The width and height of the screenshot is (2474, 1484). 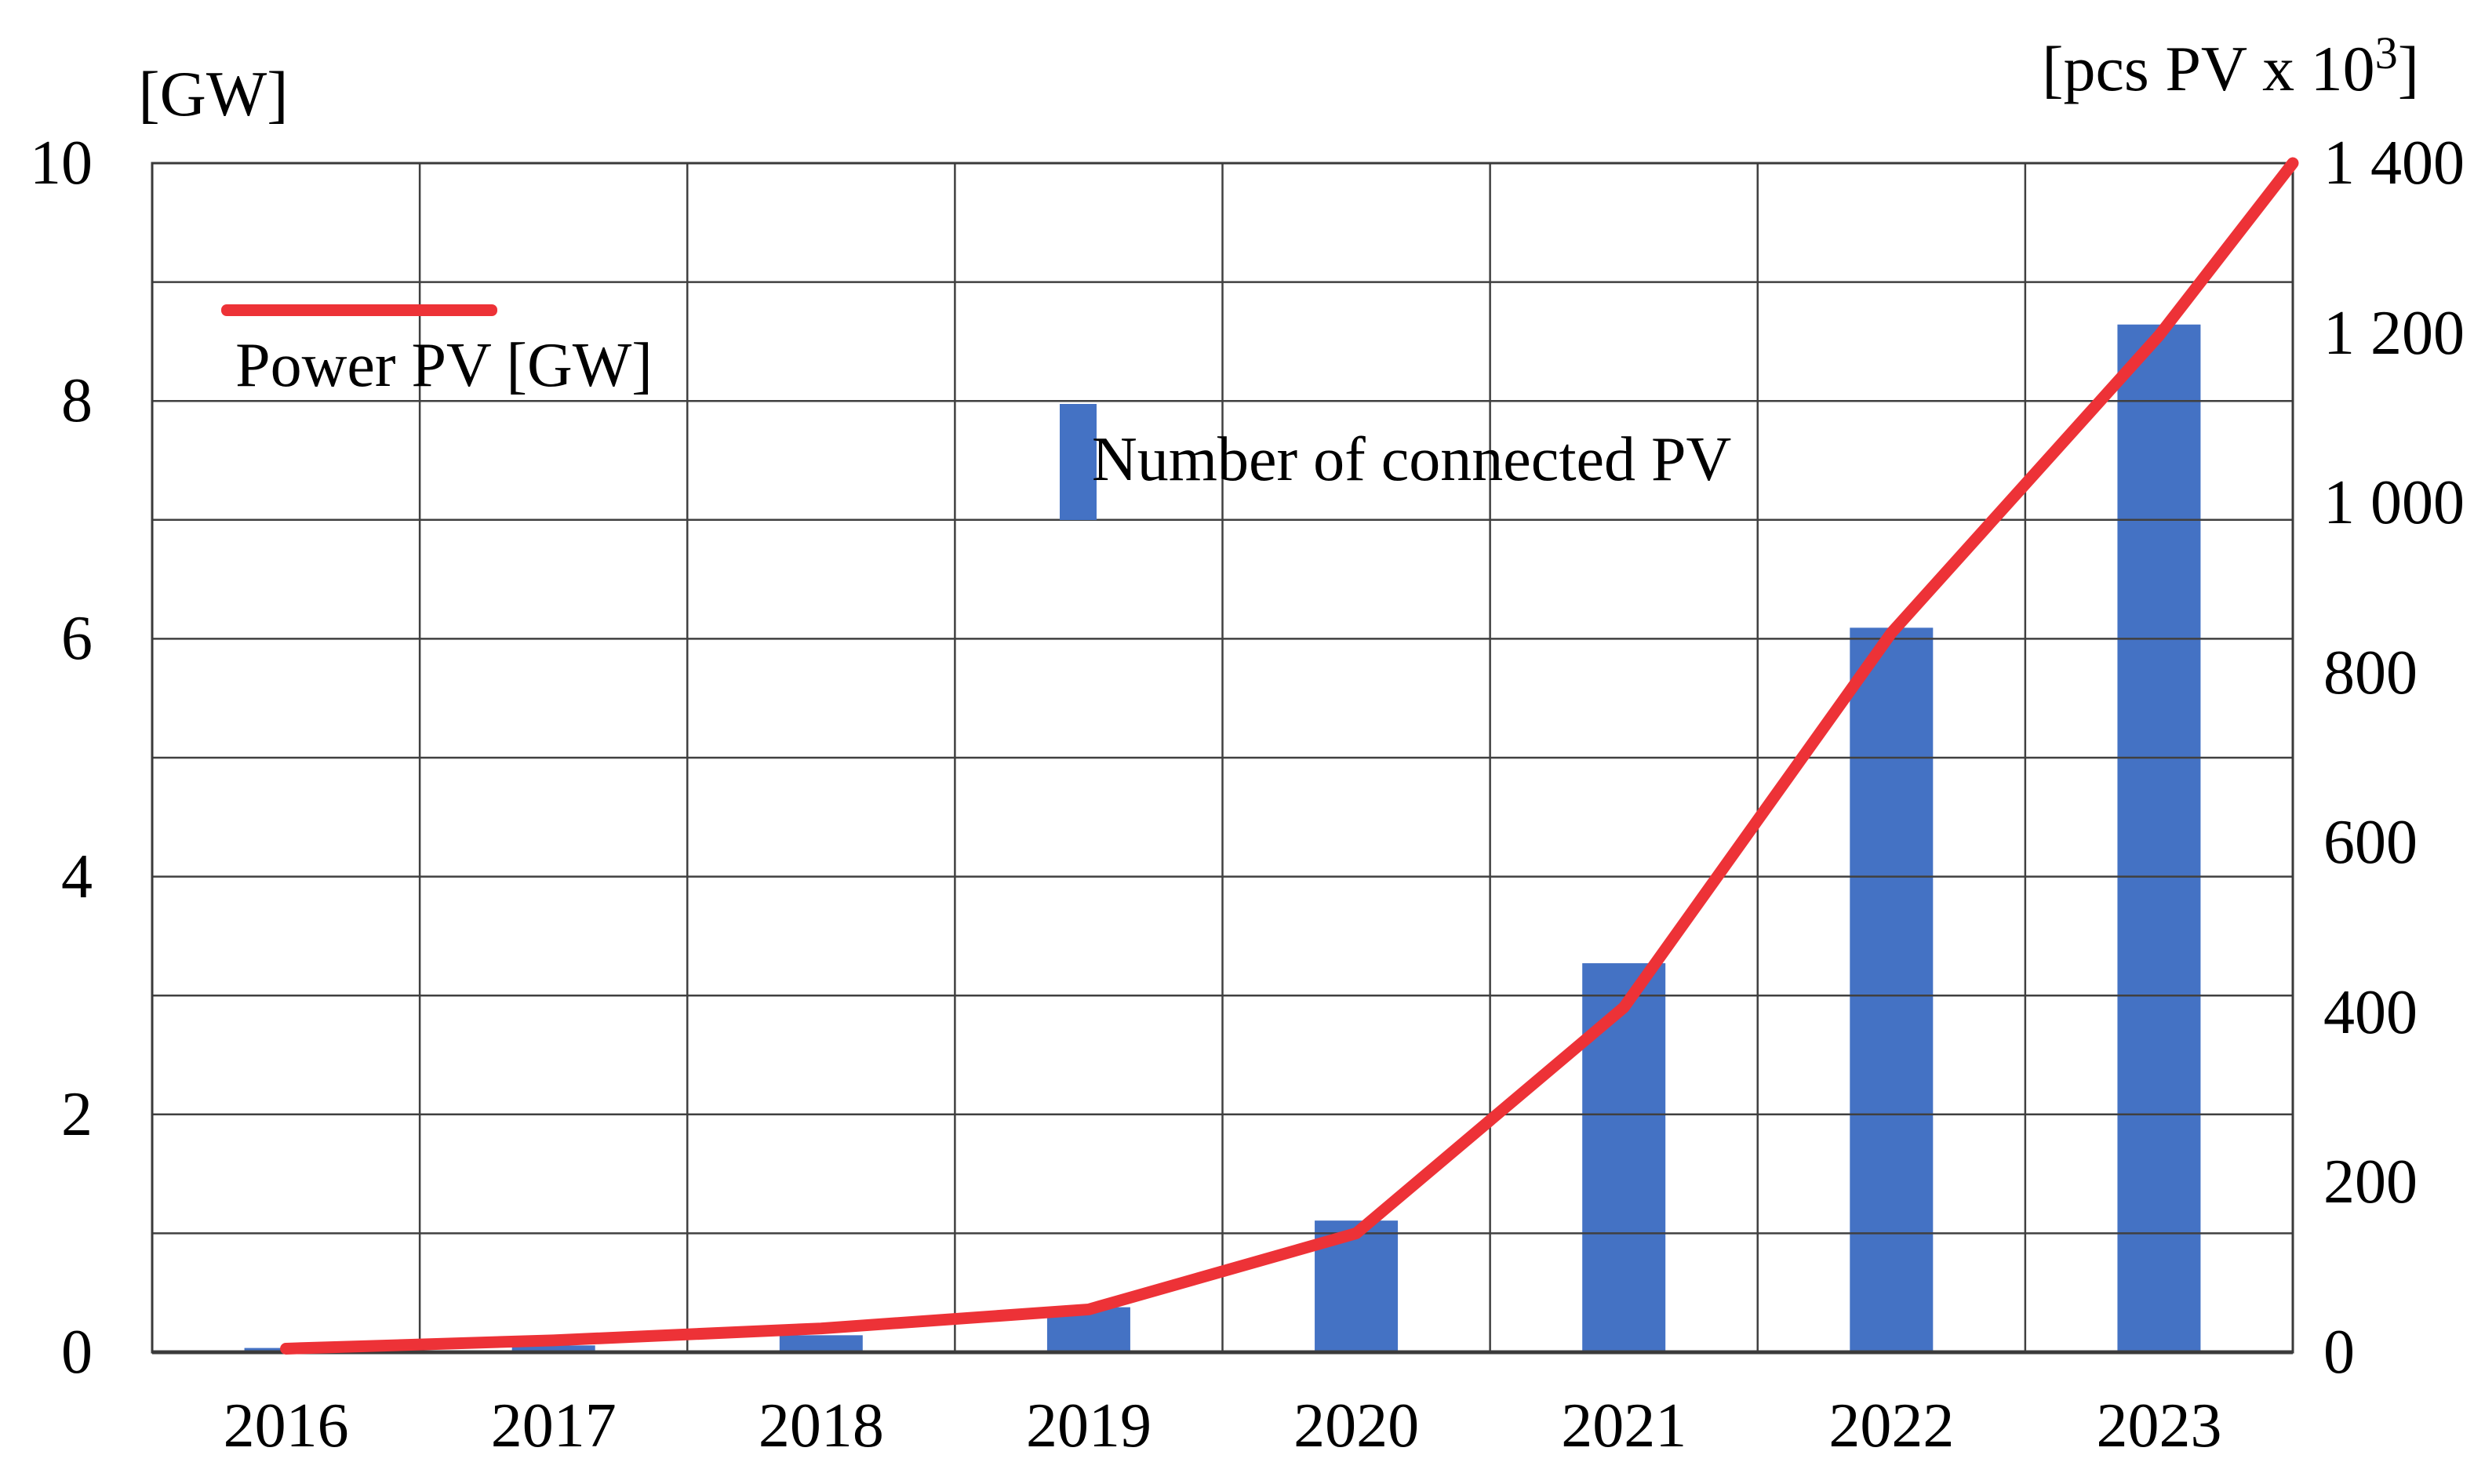 What do you see at coordinates (213, 93) in the screenshot?
I see `left-axis-title: [GW]` at bounding box center [213, 93].